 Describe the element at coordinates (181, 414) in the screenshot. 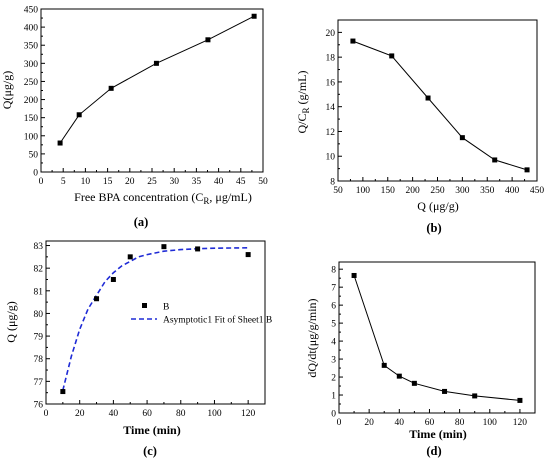

I see `x-tick-label: 80` at that location.